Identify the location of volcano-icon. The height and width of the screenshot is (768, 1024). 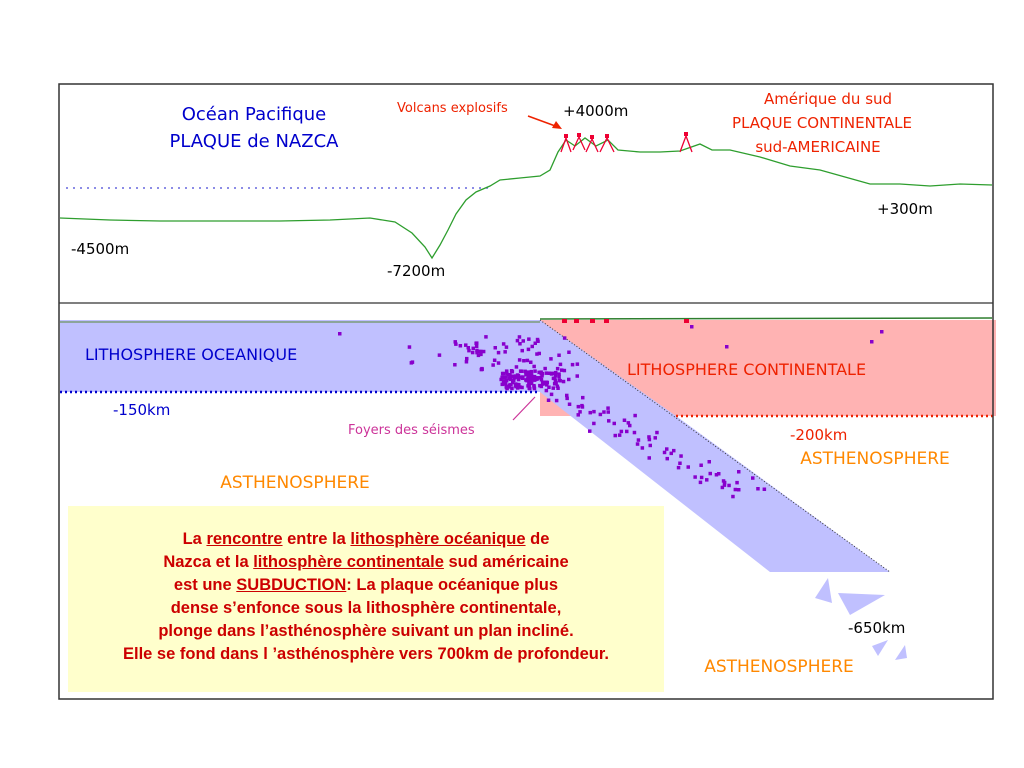
(686, 143).